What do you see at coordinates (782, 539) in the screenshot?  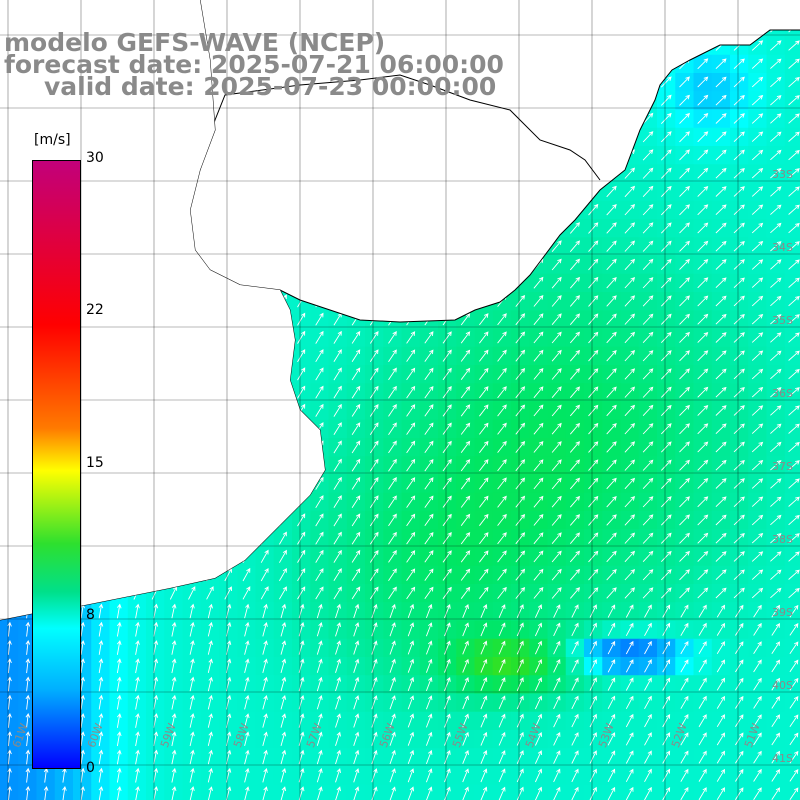 I see `lat-label: 38S` at bounding box center [782, 539].